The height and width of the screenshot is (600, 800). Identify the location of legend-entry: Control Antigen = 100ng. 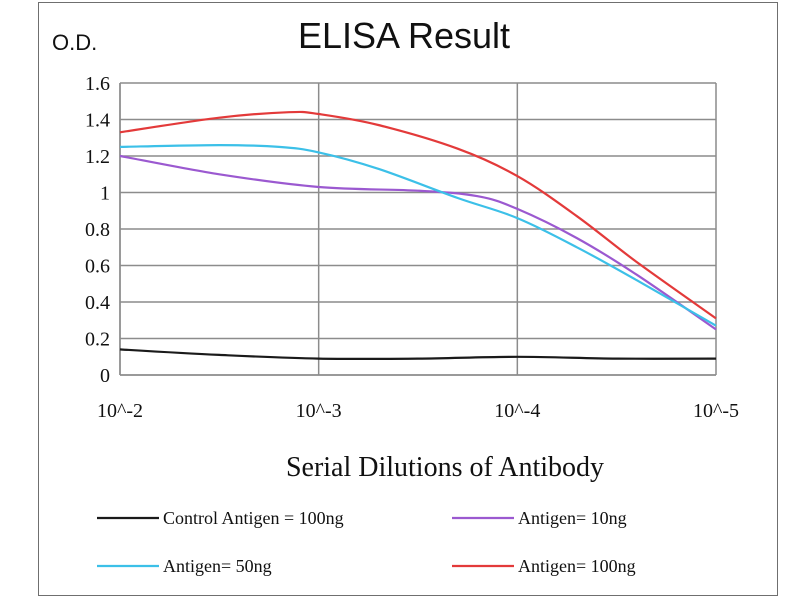
(220, 518).